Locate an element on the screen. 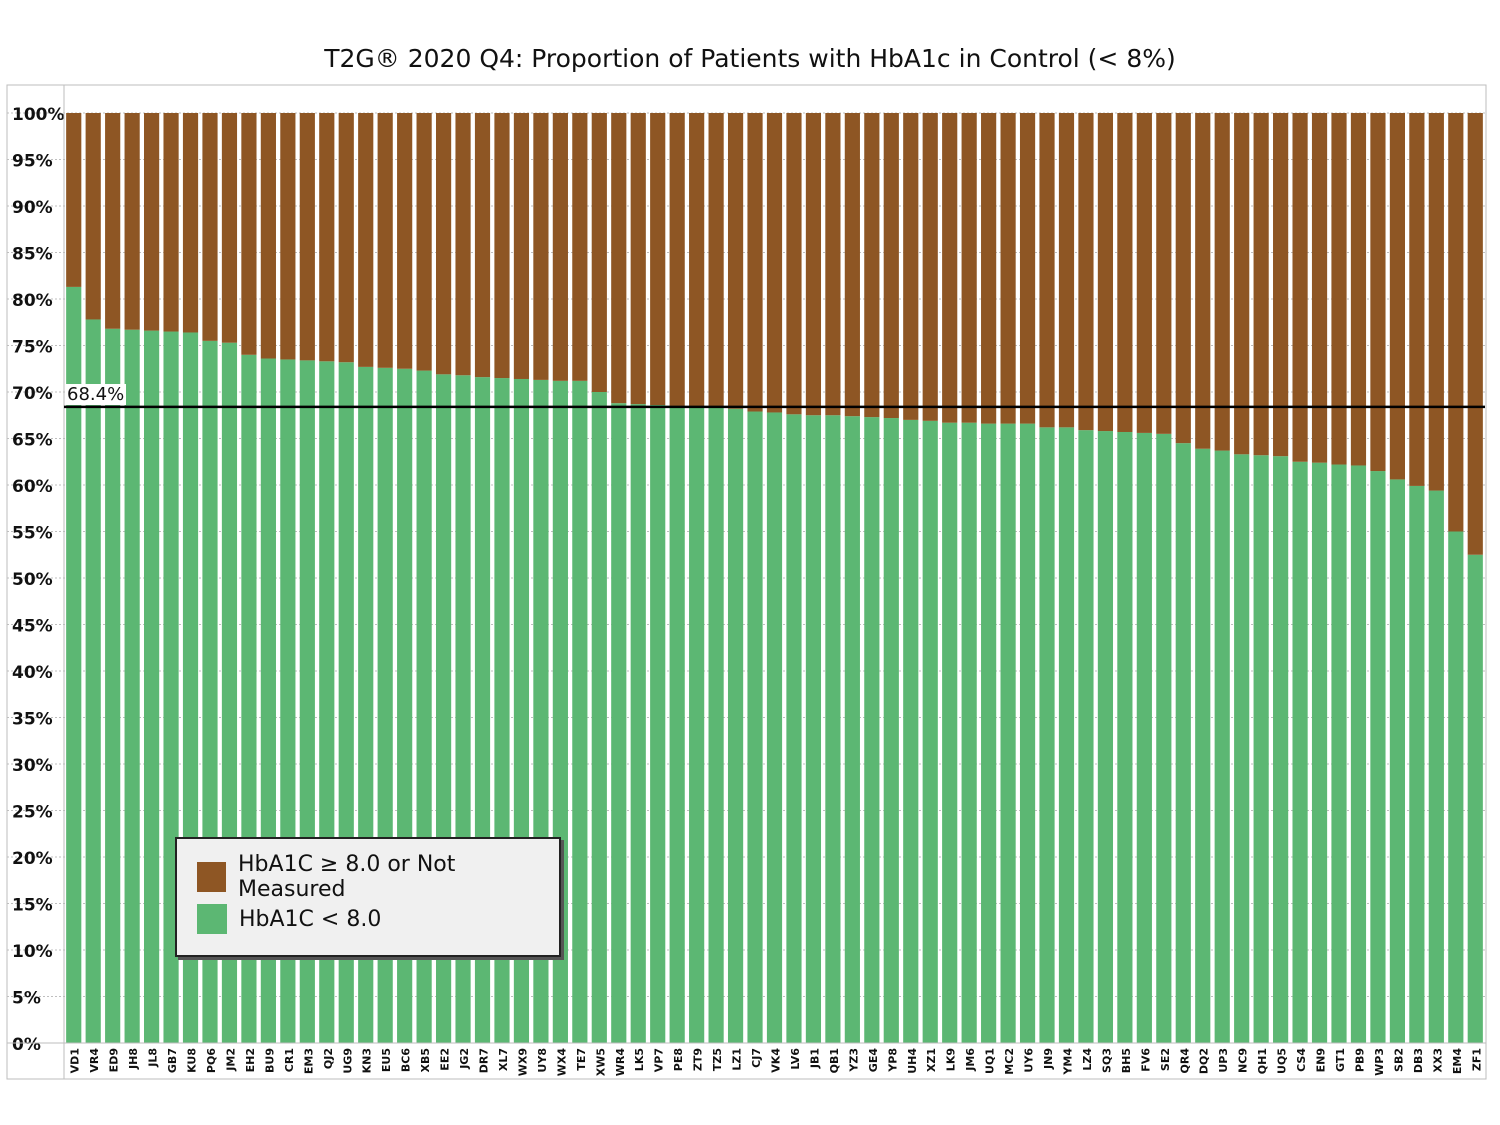 This screenshot has width=1500, height=1125. bar-below-jb1 is located at coordinates (813, 729).